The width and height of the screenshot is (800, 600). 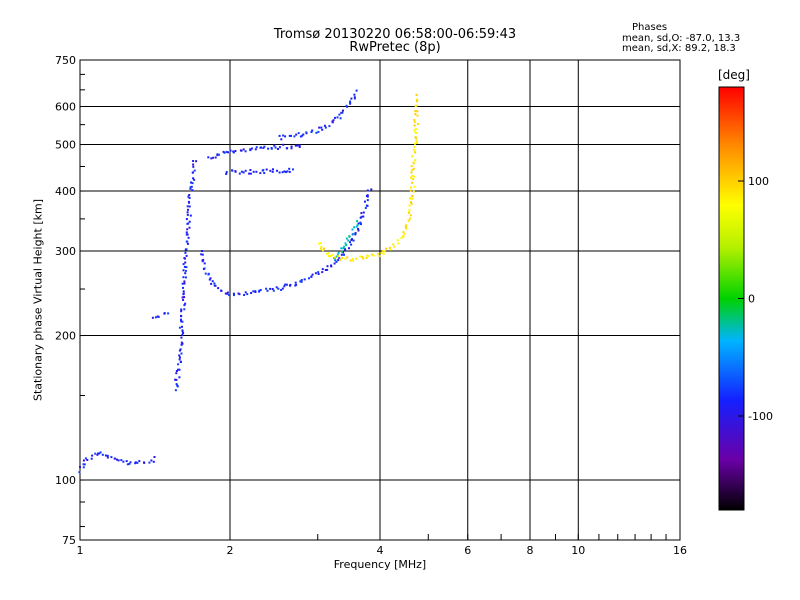 I want to click on chart-title: Tromsø 20130220 06:58:00-06:59:43, so click(x=395, y=34).